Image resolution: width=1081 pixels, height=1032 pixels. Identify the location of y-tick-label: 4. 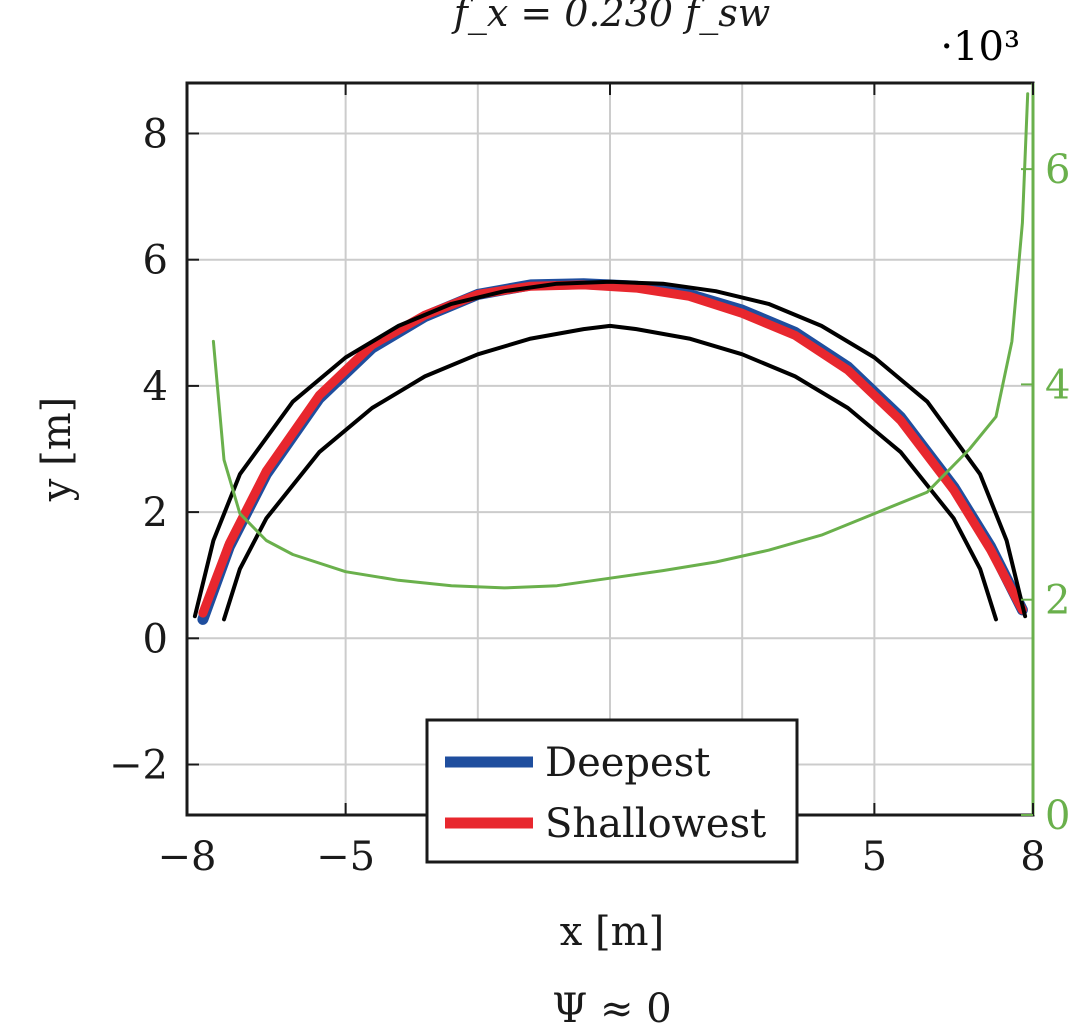
(155, 387).